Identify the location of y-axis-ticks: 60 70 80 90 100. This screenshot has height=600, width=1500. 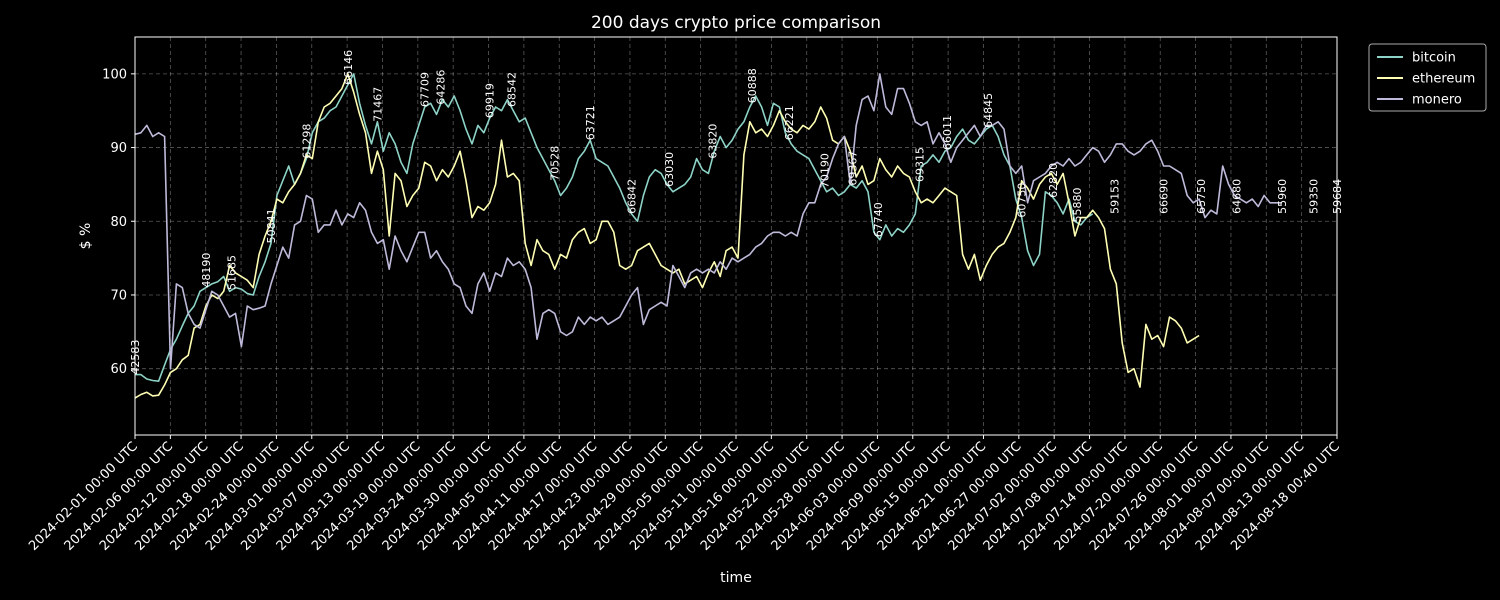
(118, 222).